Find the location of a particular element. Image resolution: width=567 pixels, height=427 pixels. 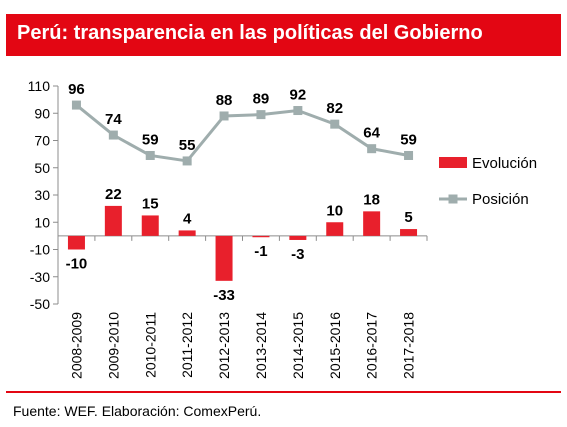

x-tick-label: 2016-2017 is located at coordinates (372, 345).